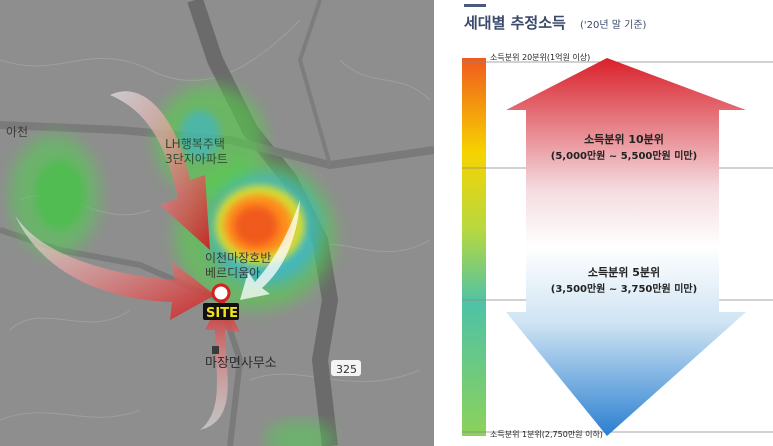 The image size is (773, 446). What do you see at coordinates (17, 131) in the screenshot?
I see `label-west: 아천` at bounding box center [17, 131].